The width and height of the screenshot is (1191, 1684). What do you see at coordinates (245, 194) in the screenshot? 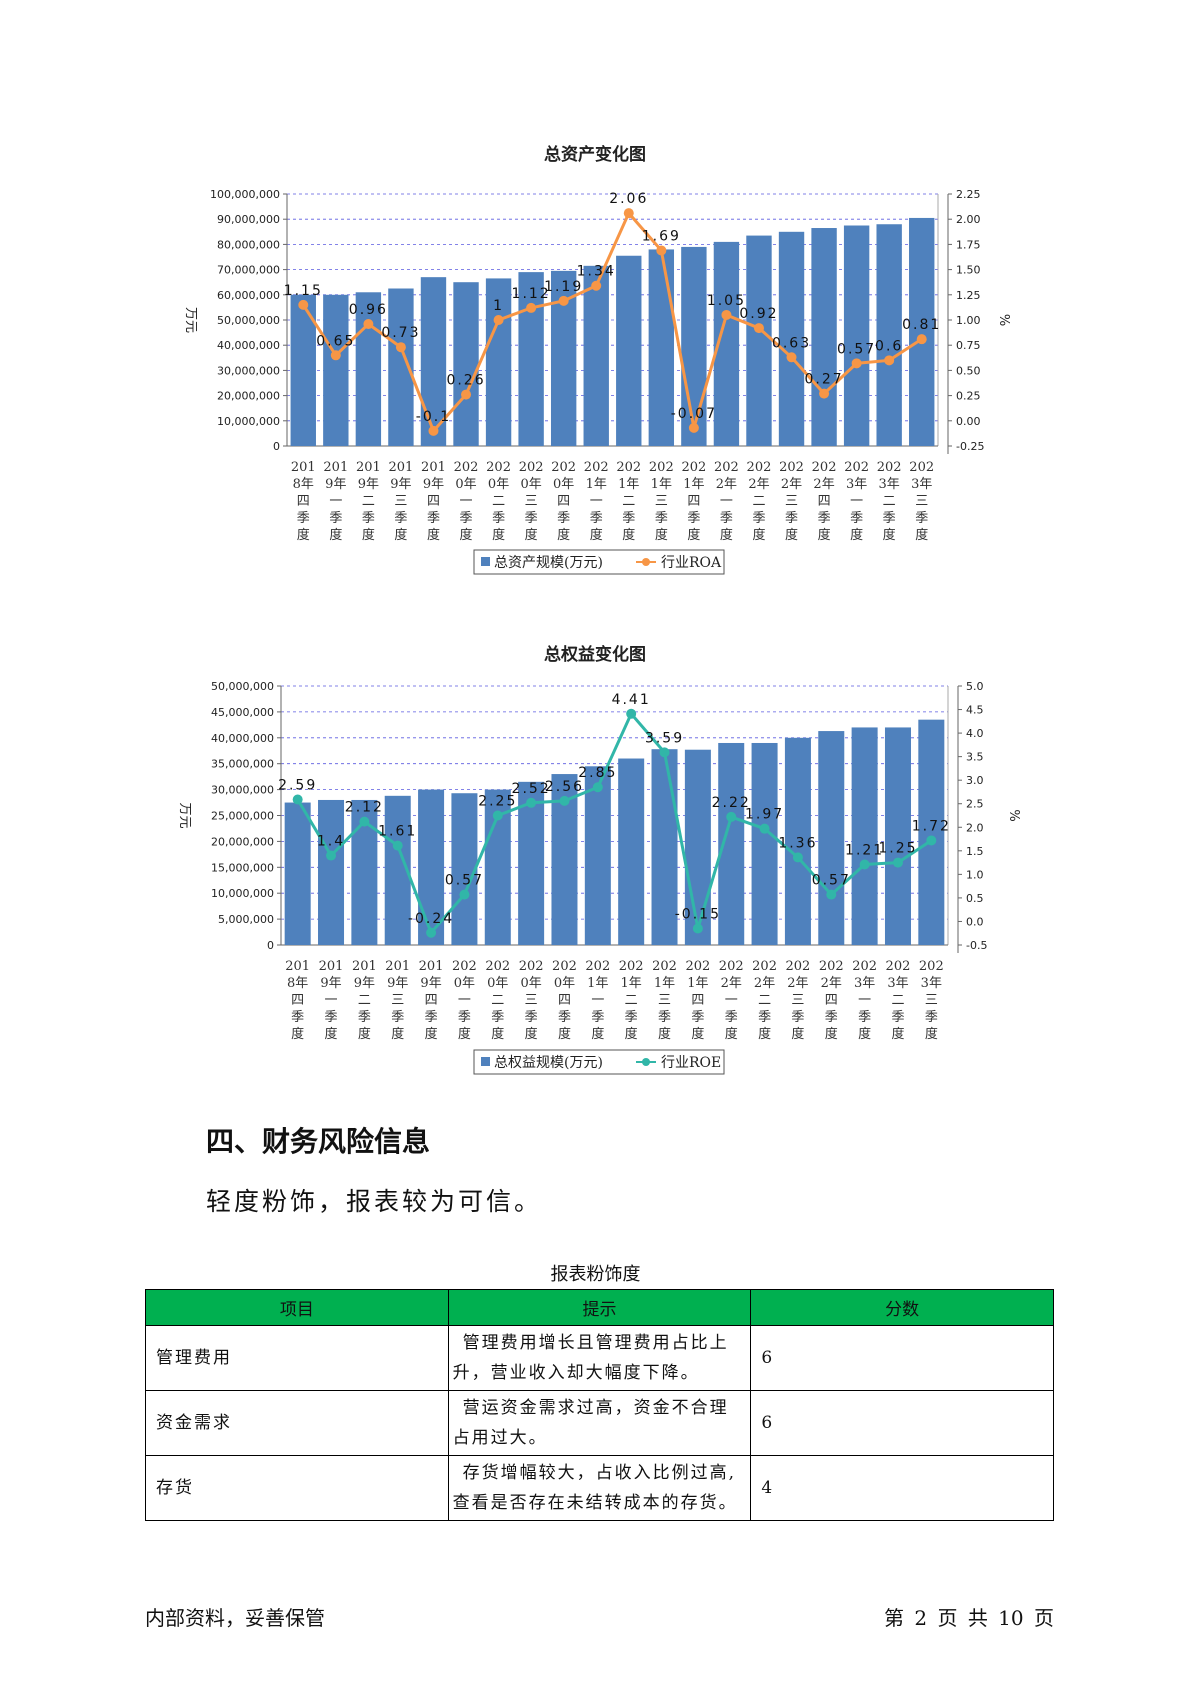
I see `y-tick-label: 100,000,000` at bounding box center [245, 194].